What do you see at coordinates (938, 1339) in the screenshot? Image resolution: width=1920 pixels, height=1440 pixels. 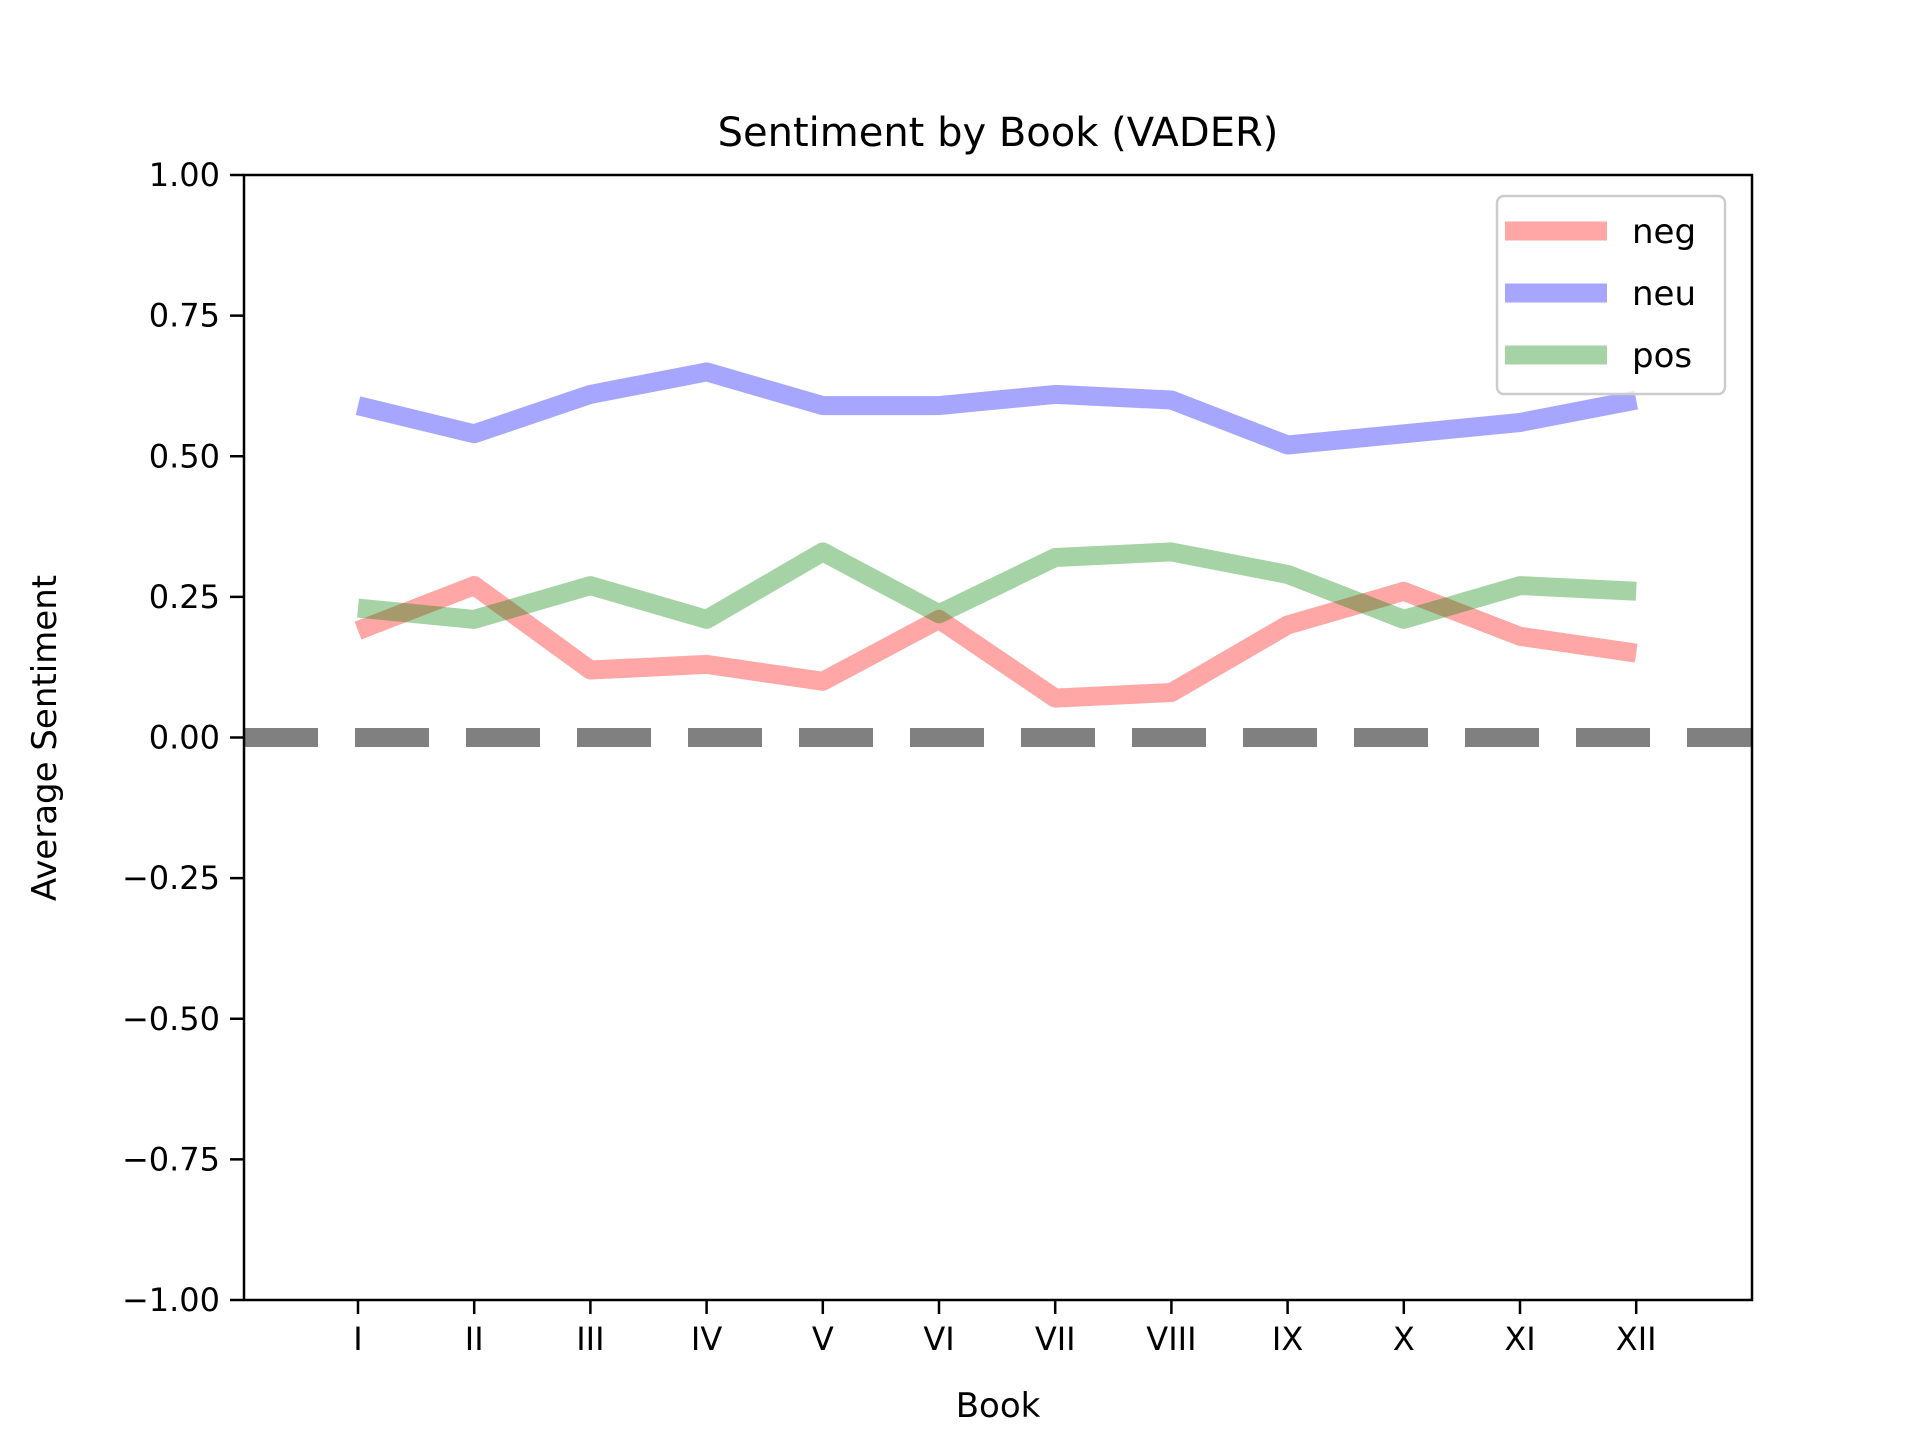 I see `x-tick-label: VI` at bounding box center [938, 1339].